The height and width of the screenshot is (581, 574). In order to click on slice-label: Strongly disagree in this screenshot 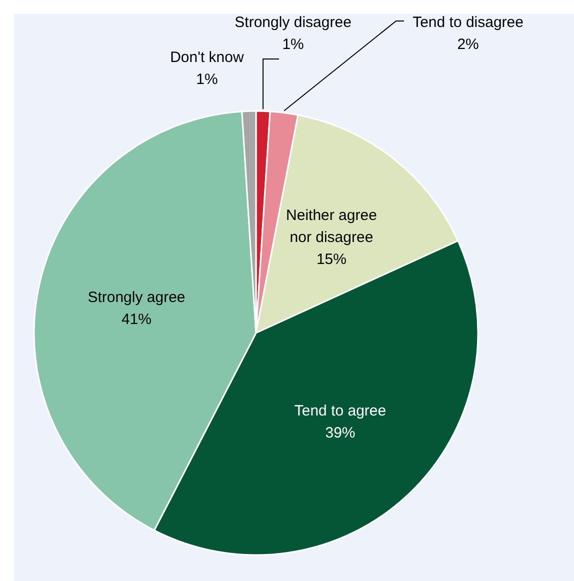, I will do `click(293, 22)`.